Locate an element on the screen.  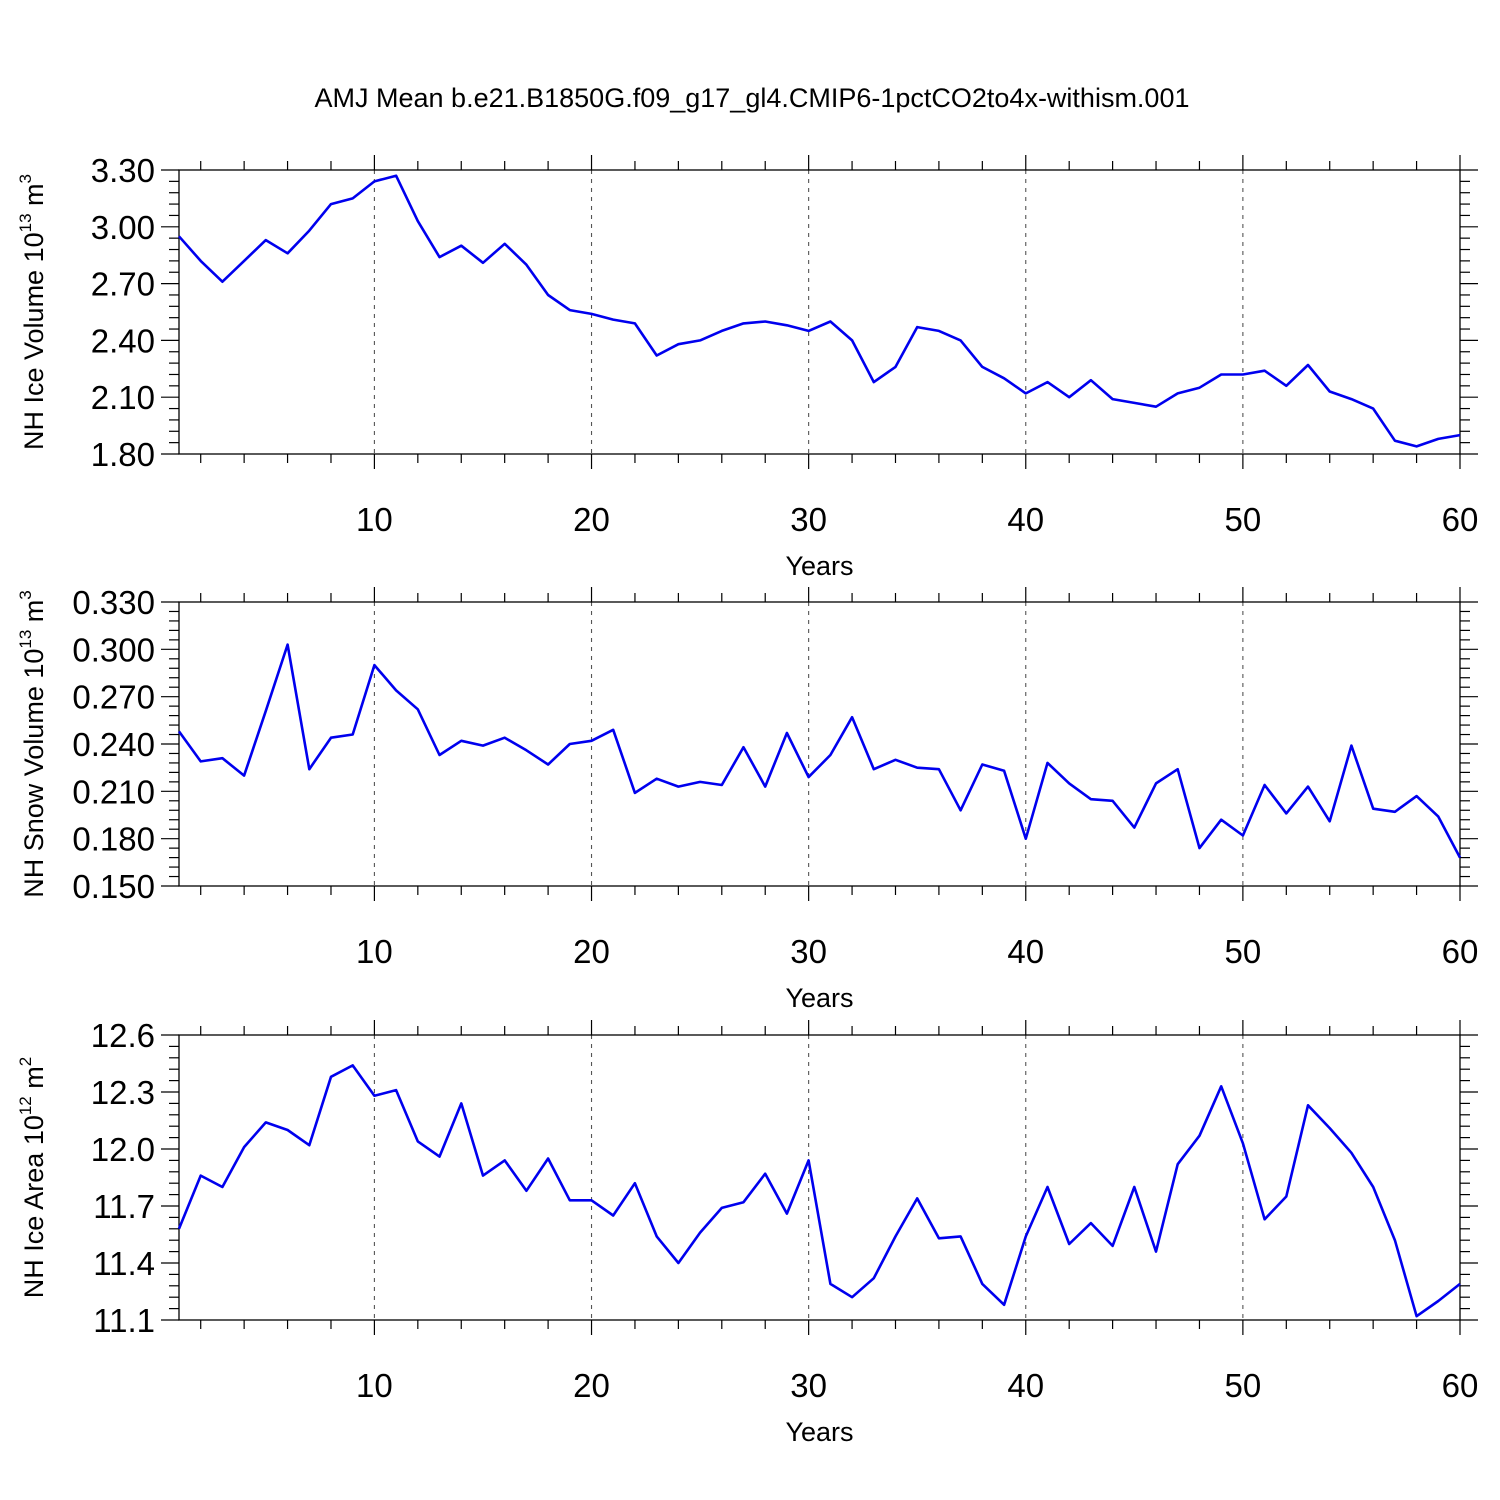
y-axis-label-text: NH Ice Volume 10 is located at coordinates (34, 341).